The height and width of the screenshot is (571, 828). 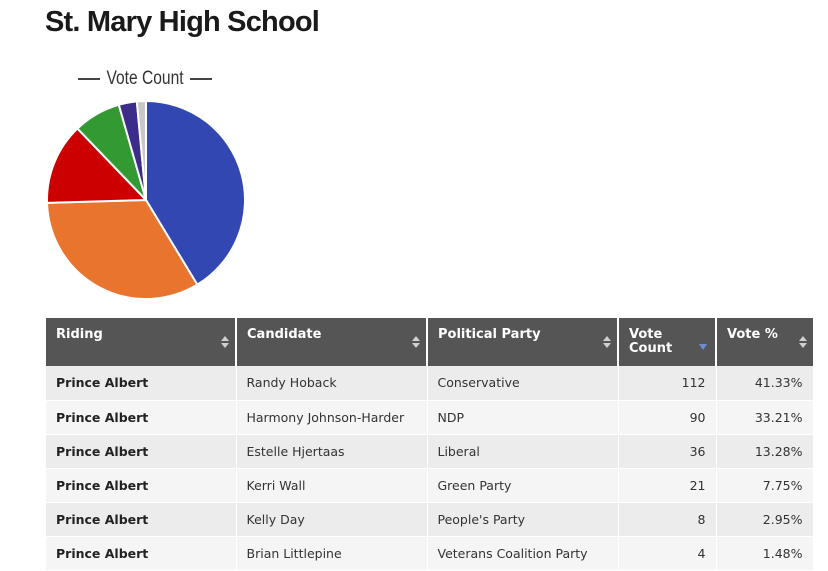 I want to click on cell-candidate: Harmony Johnson-Harder, so click(x=332, y=417).